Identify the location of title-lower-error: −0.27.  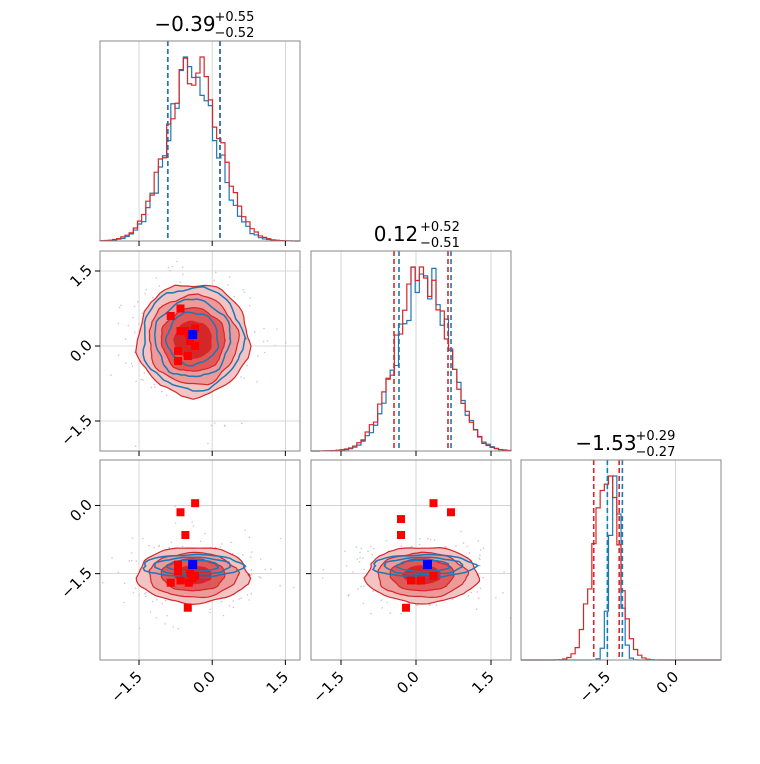
(656, 452).